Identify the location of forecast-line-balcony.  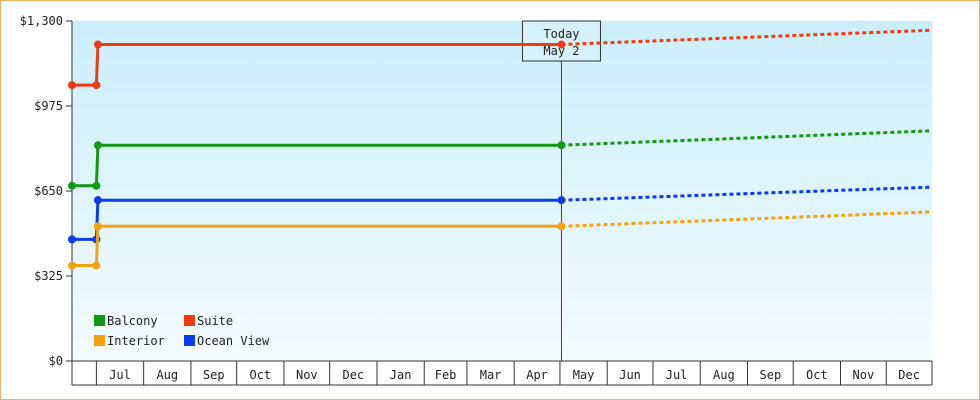
(747, 138).